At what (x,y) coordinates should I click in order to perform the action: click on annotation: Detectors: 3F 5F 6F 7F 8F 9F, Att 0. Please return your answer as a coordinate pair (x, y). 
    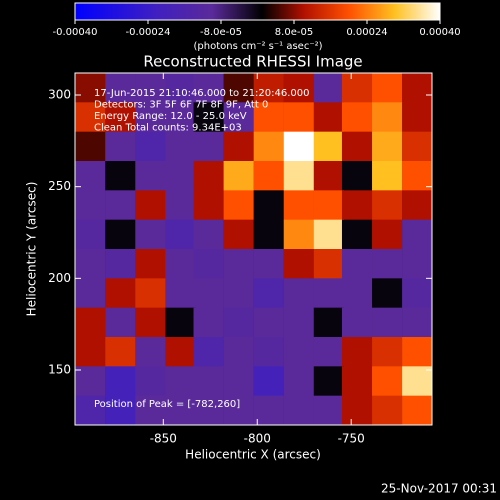
    Looking at the image, I should click on (181, 105).